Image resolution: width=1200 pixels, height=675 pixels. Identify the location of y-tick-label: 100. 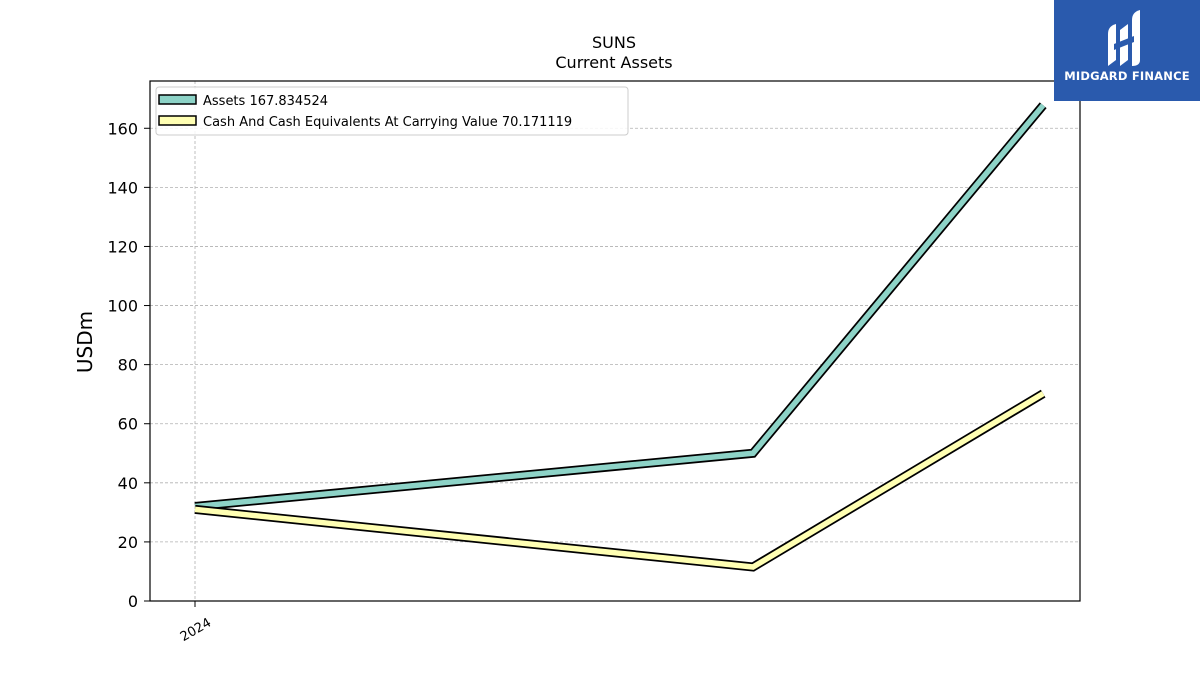
(122, 306).